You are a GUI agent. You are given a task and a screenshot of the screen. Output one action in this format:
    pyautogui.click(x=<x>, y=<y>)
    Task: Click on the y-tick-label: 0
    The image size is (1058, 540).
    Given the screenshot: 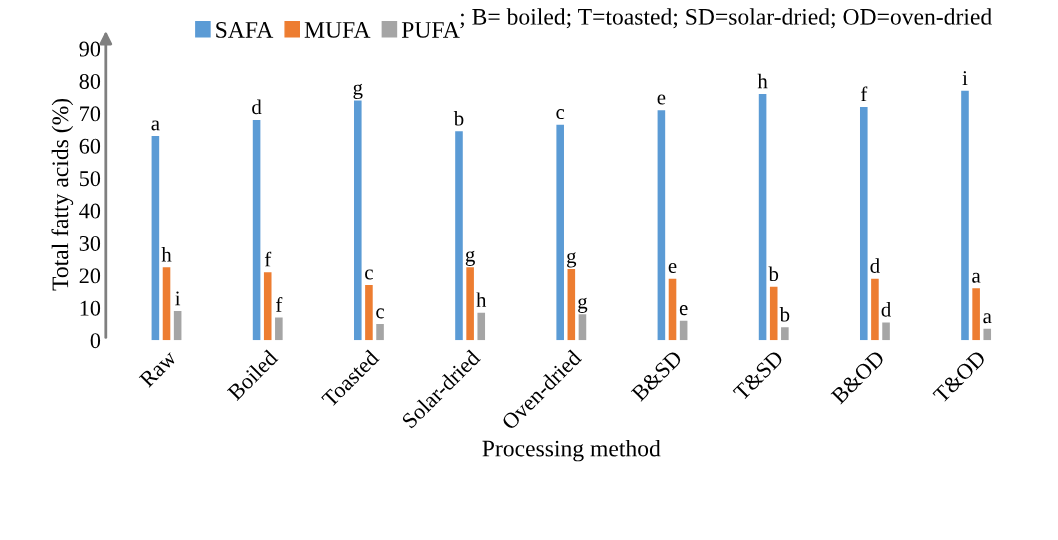 What is the action you would take?
    pyautogui.click(x=95, y=341)
    